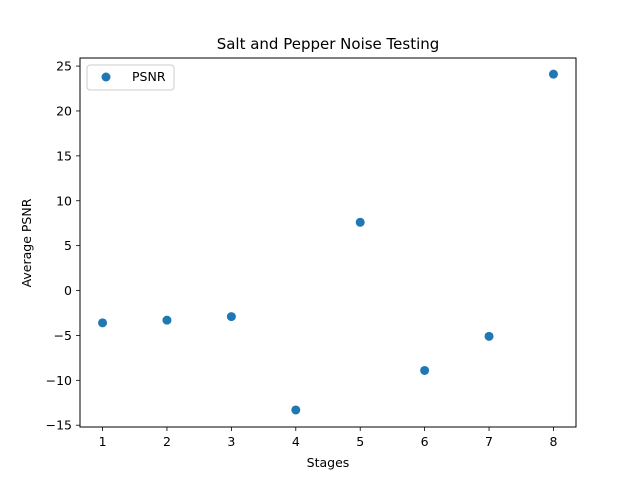  What do you see at coordinates (231, 441) in the screenshot?
I see `x-tick-label: 3` at bounding box center [231, 441].